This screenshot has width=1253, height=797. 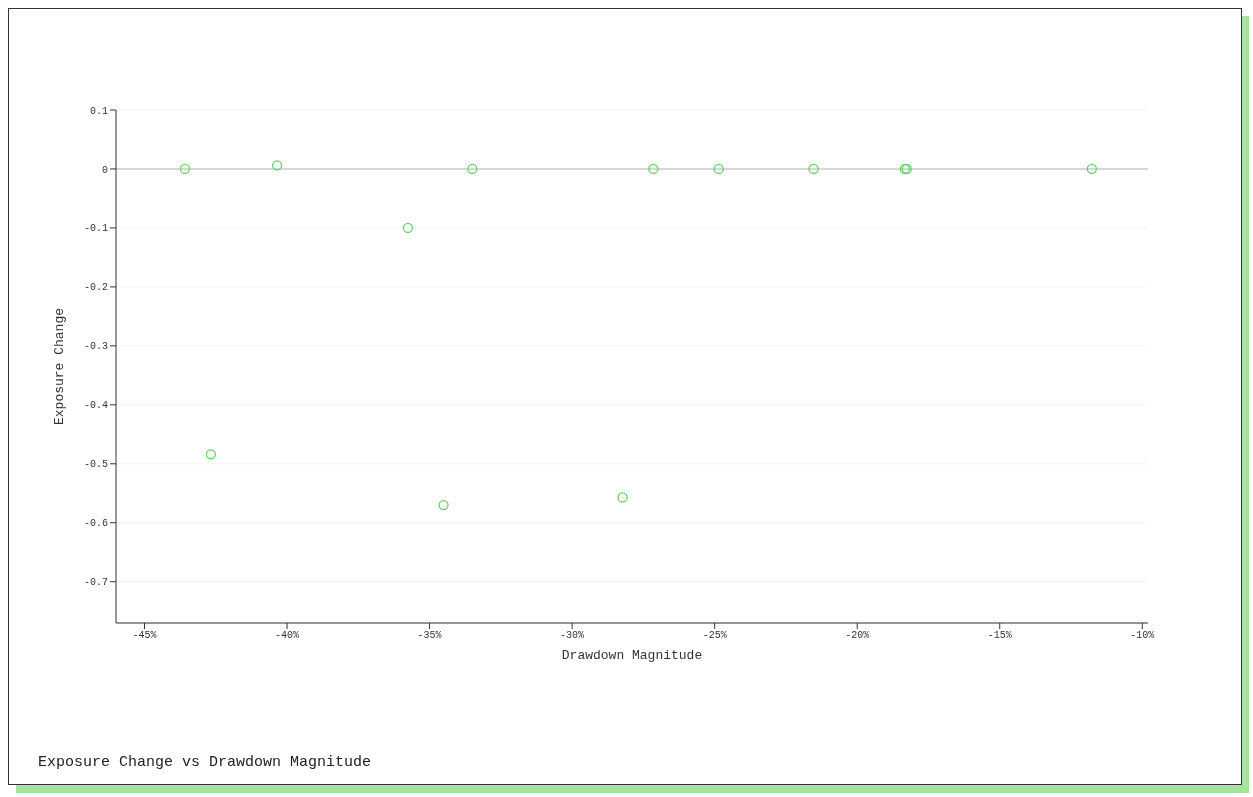 I want to click on y-tick-label: -0.5, so click(x=95, y=465).